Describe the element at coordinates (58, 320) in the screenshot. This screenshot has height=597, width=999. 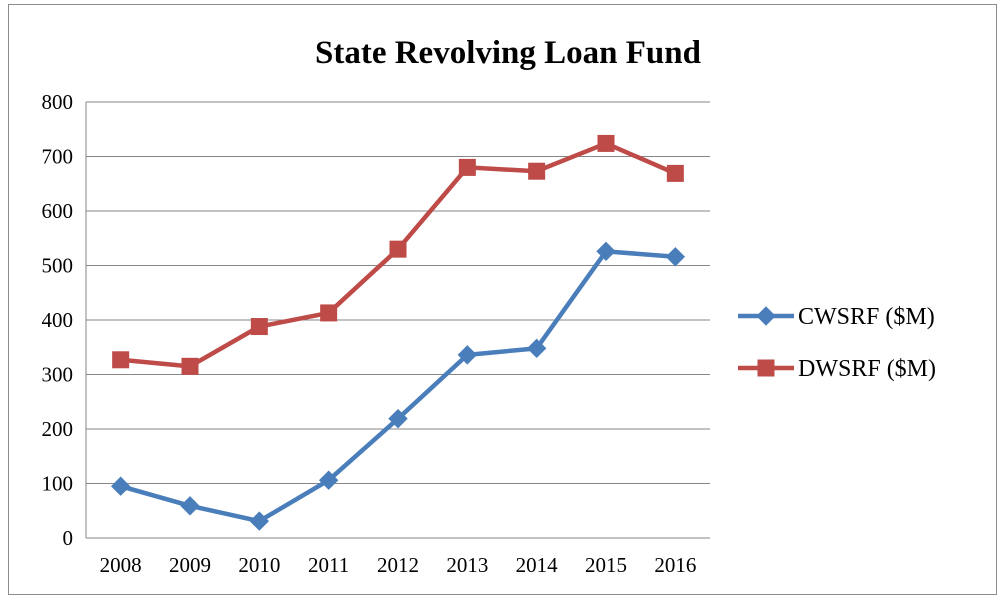
I see `y-tick-label: 400` at that location.